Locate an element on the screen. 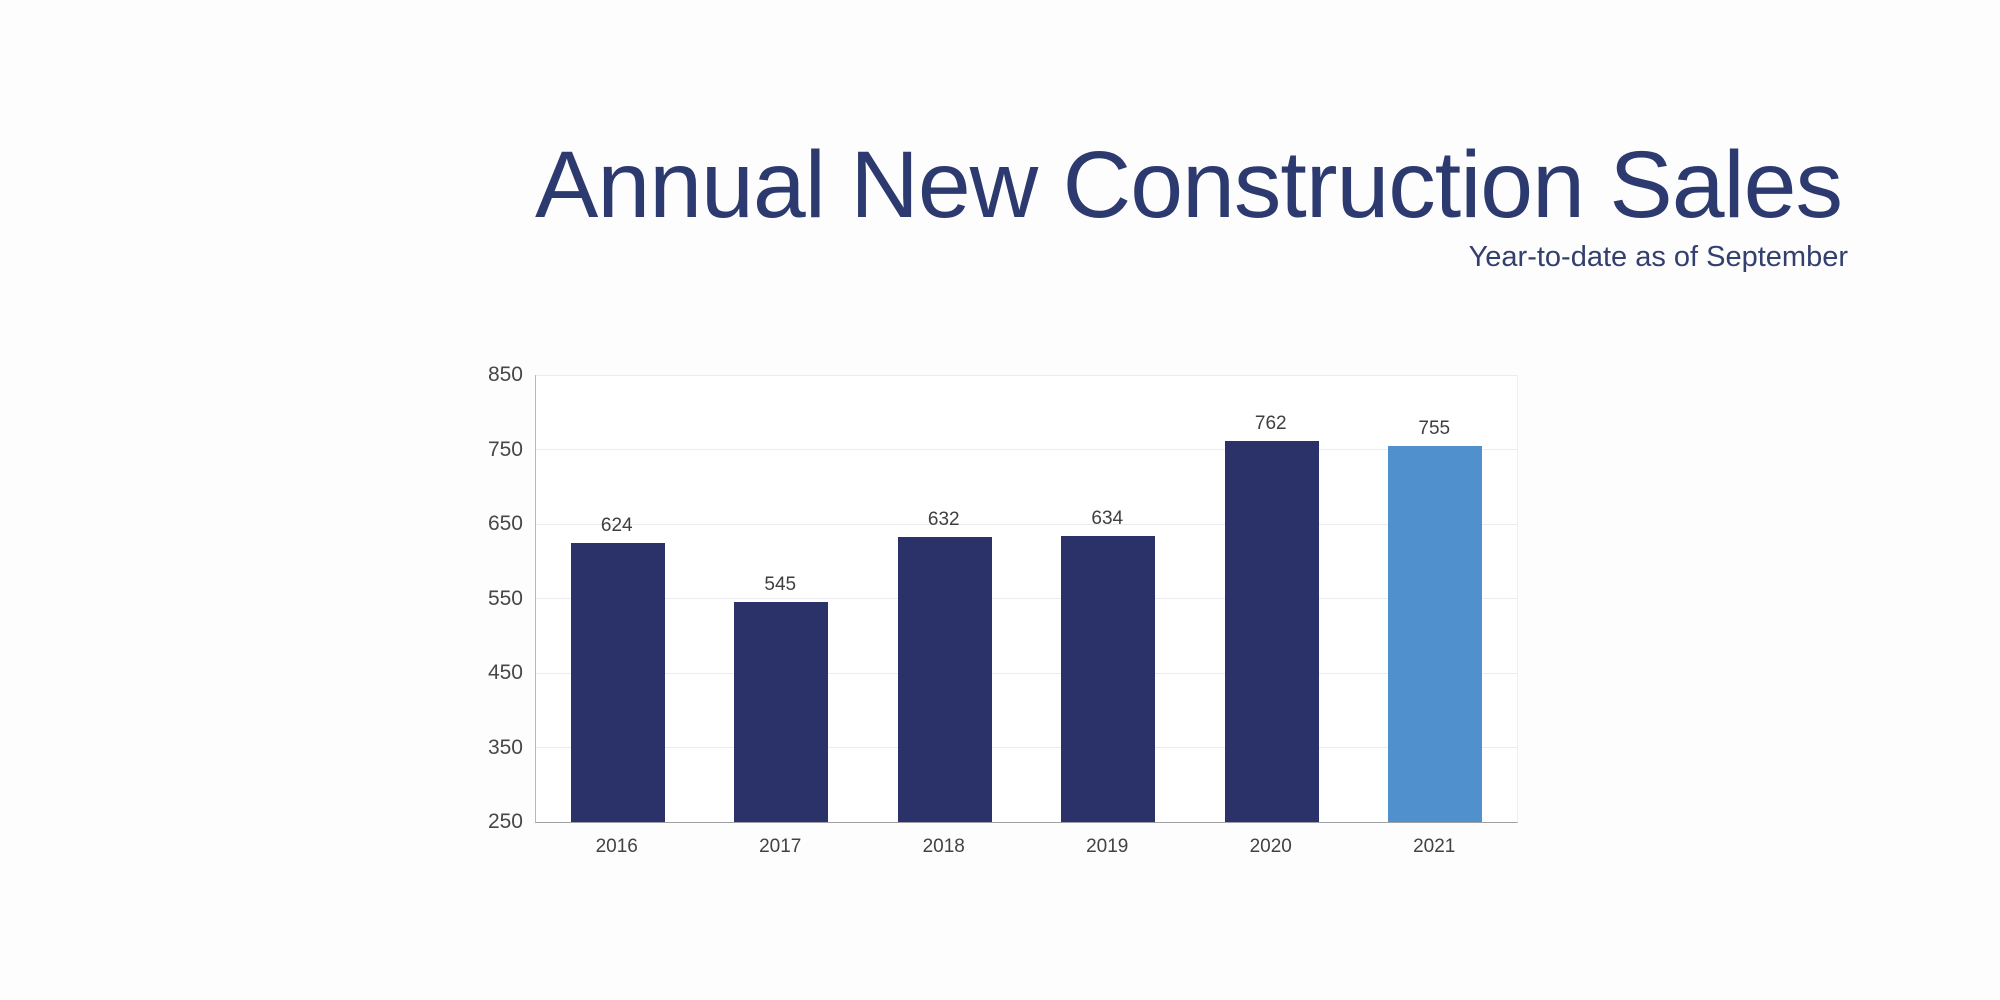 Image resolution: width=2000 pixels, height=1000 pixels. y-axis-tick-750: 750 is located at coordinates (505, 449).